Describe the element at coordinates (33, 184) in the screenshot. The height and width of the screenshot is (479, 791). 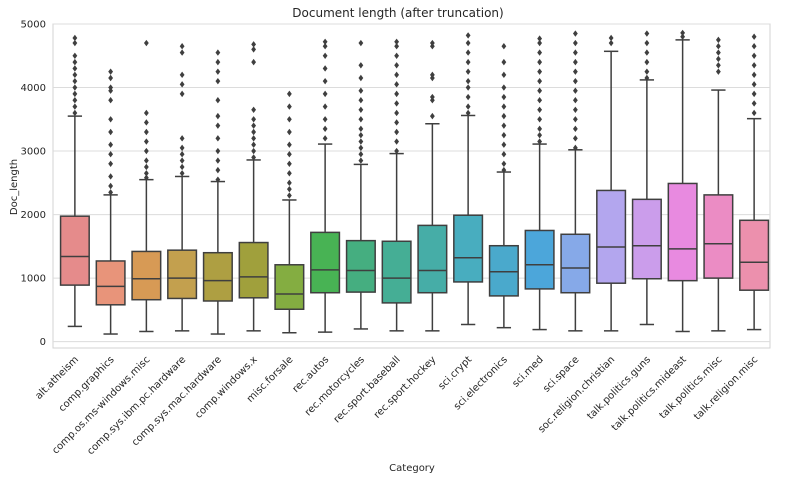
I see `y-tick-labels: 0 1000 2000 3000 4000 5000` at that location.